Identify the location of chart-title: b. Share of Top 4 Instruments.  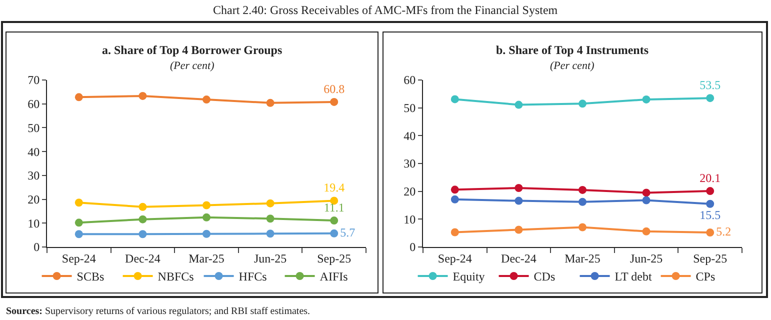
(572, 50).